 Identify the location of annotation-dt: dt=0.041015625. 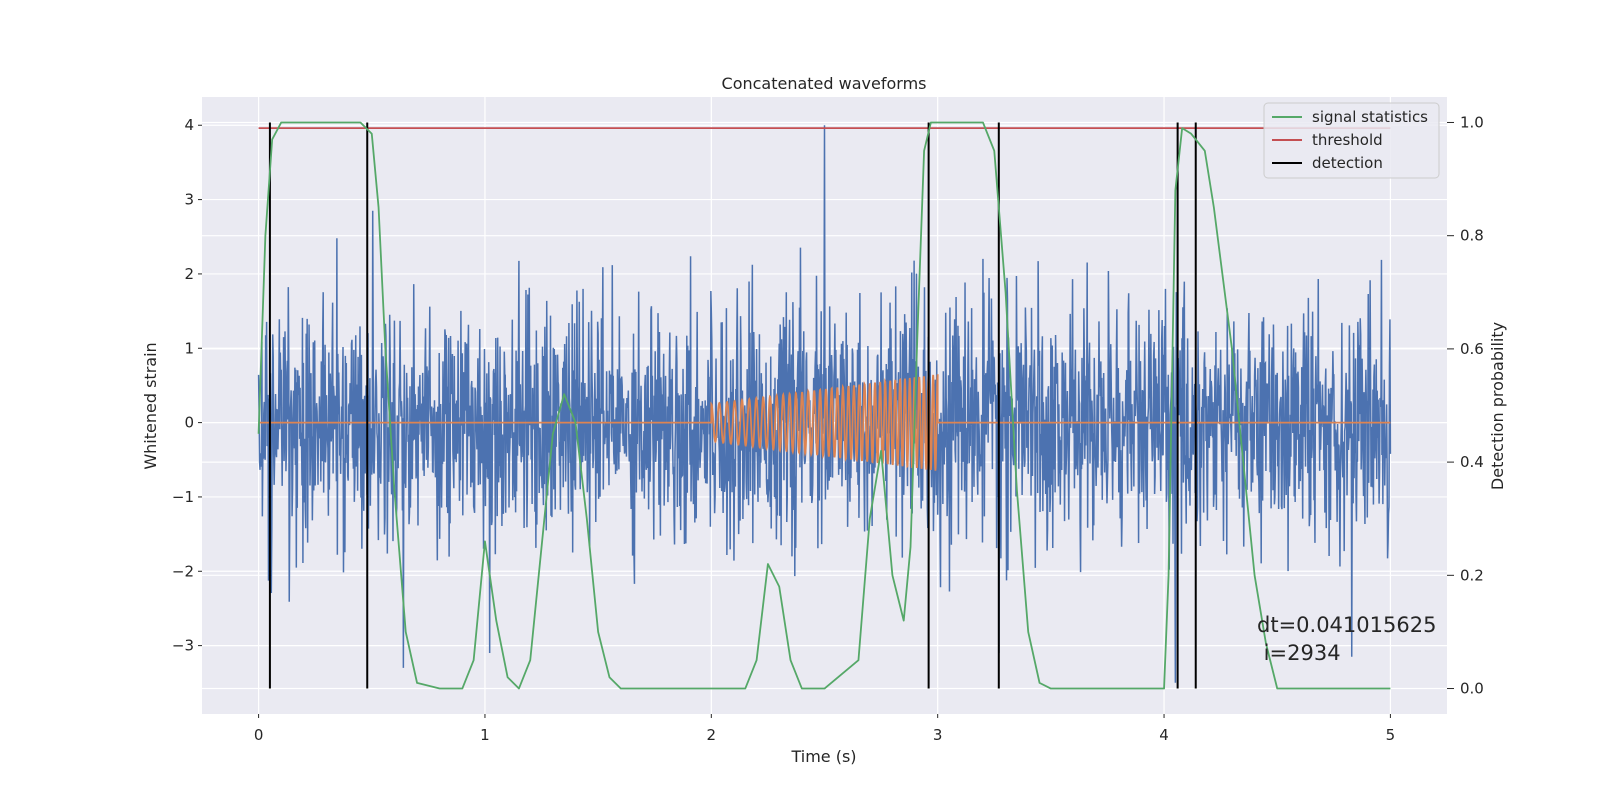
(1346, 625).